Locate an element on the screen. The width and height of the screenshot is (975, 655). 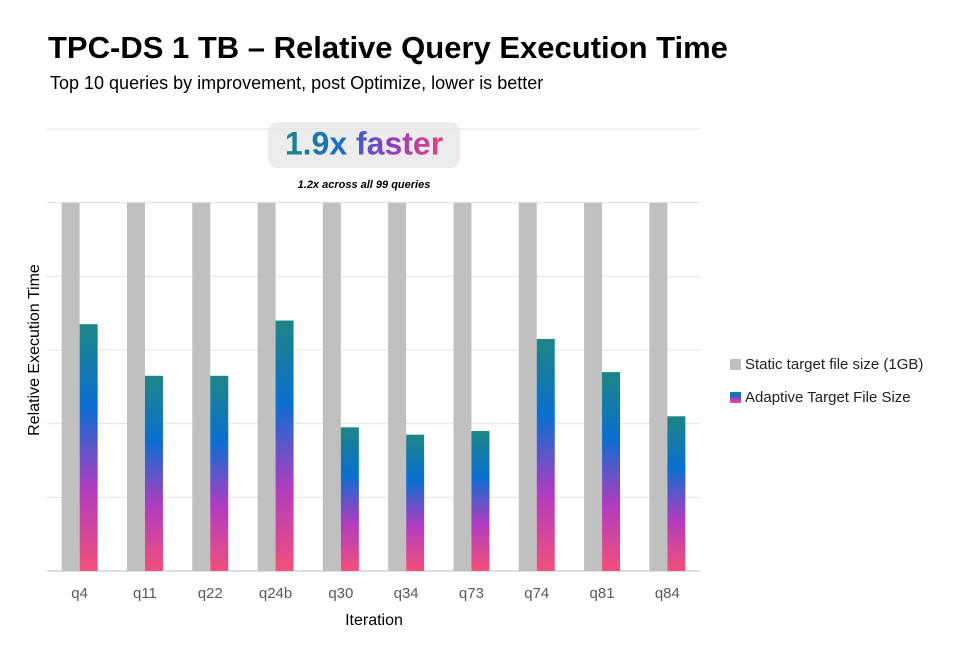
legend-label: Static target file size (1GB) is located at coordinates (834, 364).